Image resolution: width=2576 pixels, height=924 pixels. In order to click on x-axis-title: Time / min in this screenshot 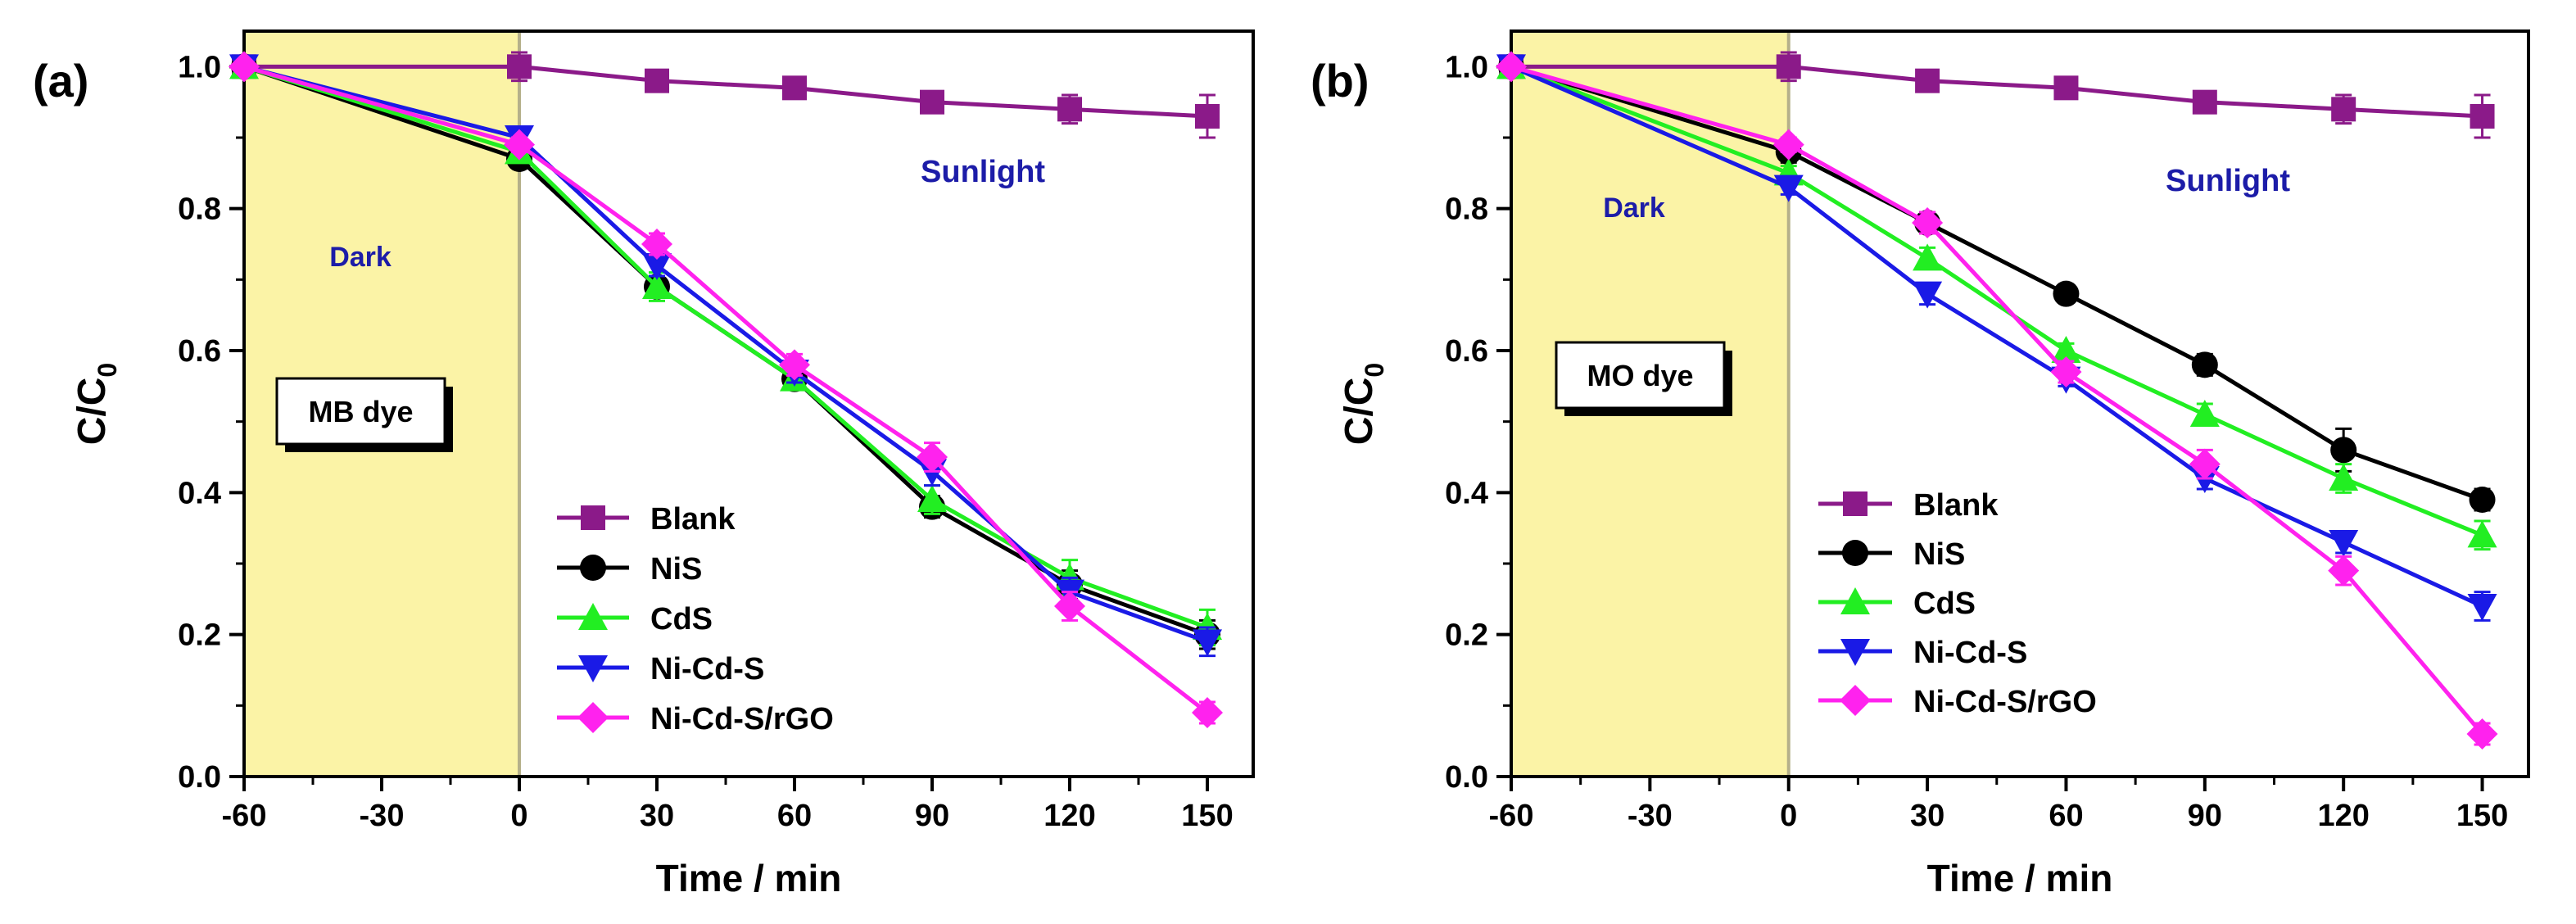, I will do `click(749, 878)`.